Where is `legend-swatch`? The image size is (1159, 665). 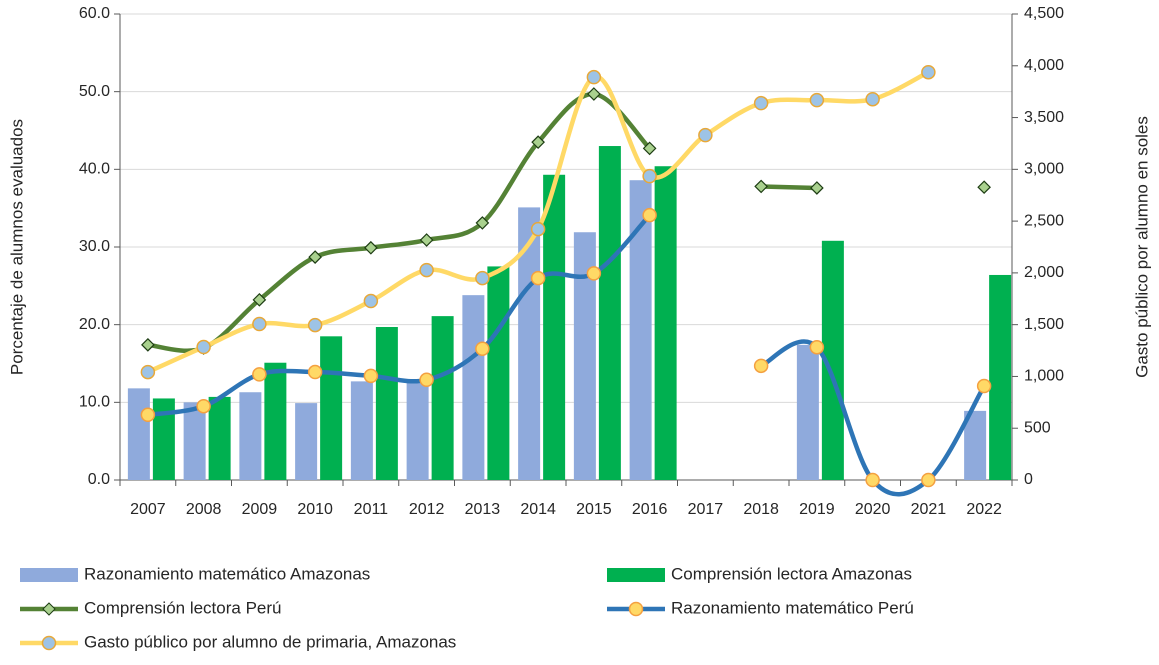
legend-swatch is located at coordinates (636, 575).